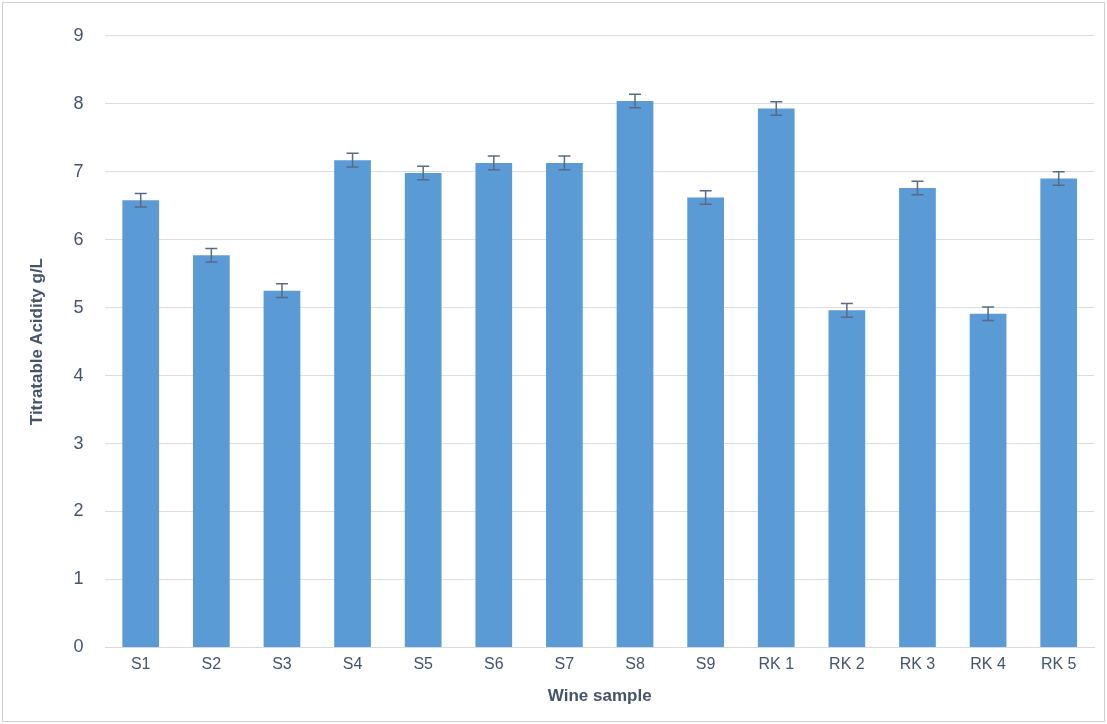  I want to click on x-tick-label: S7, so click(564, 664).